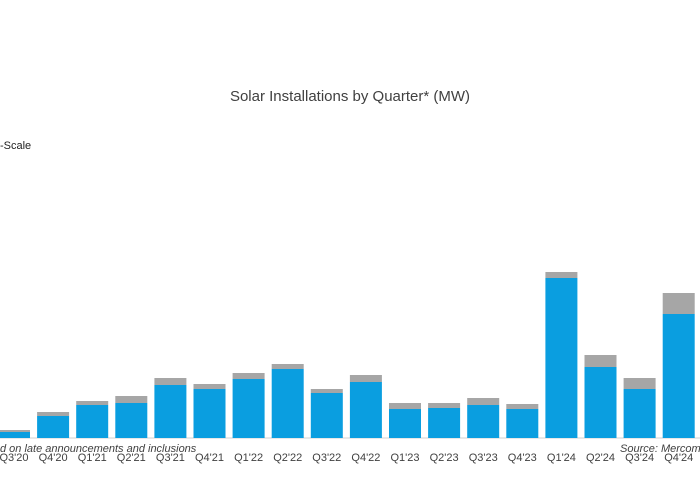 The width and height of the screenshot is (700, 500). Describe the element at coordinates (209, 458) in the screenshot. I see `x-tick-label: Q4'21` at that location.